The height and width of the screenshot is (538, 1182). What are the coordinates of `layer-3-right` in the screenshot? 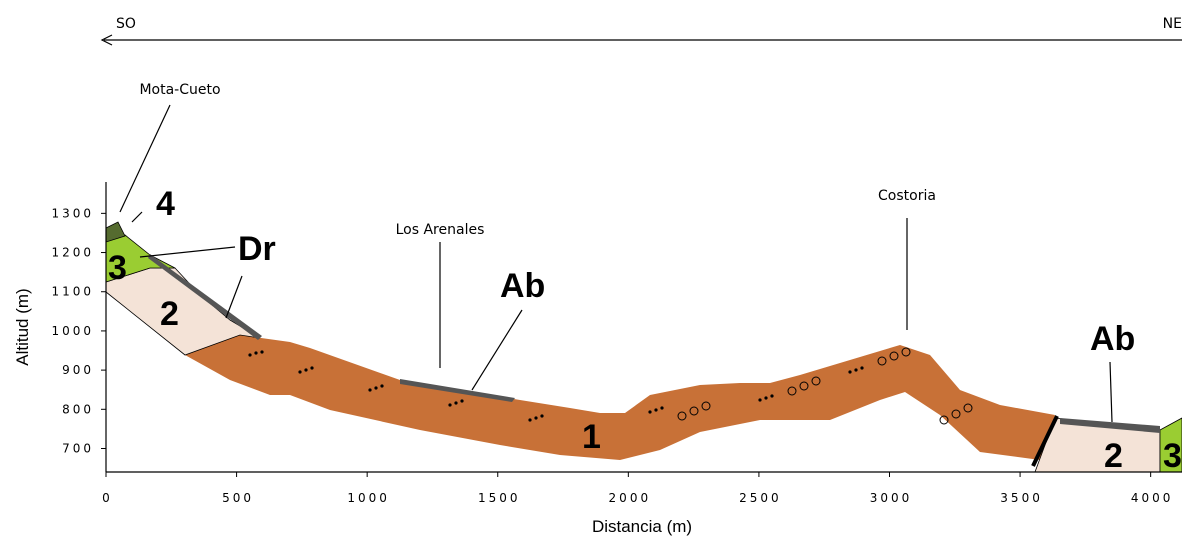 It's located at (1170, 445).